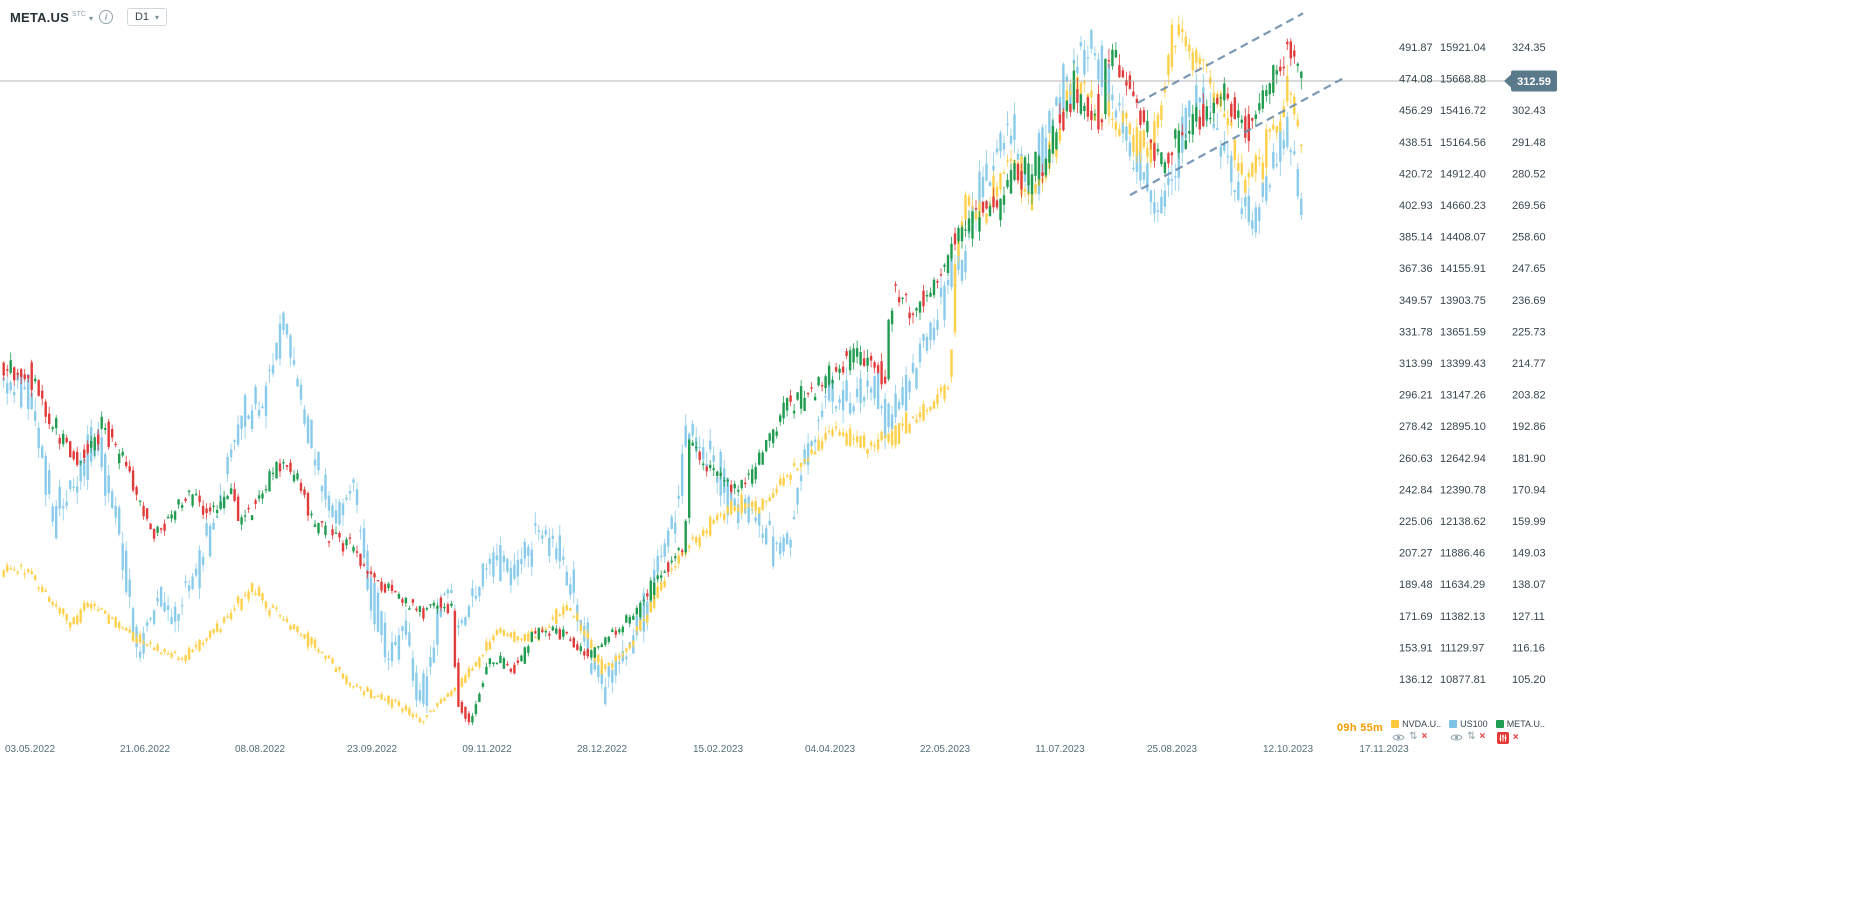 The height and width of the screenshot is (909, 1866). Describe the element at coordinates (1463, 269) in the screenshot. I see `price-label-US100: 14155.91` at that location.